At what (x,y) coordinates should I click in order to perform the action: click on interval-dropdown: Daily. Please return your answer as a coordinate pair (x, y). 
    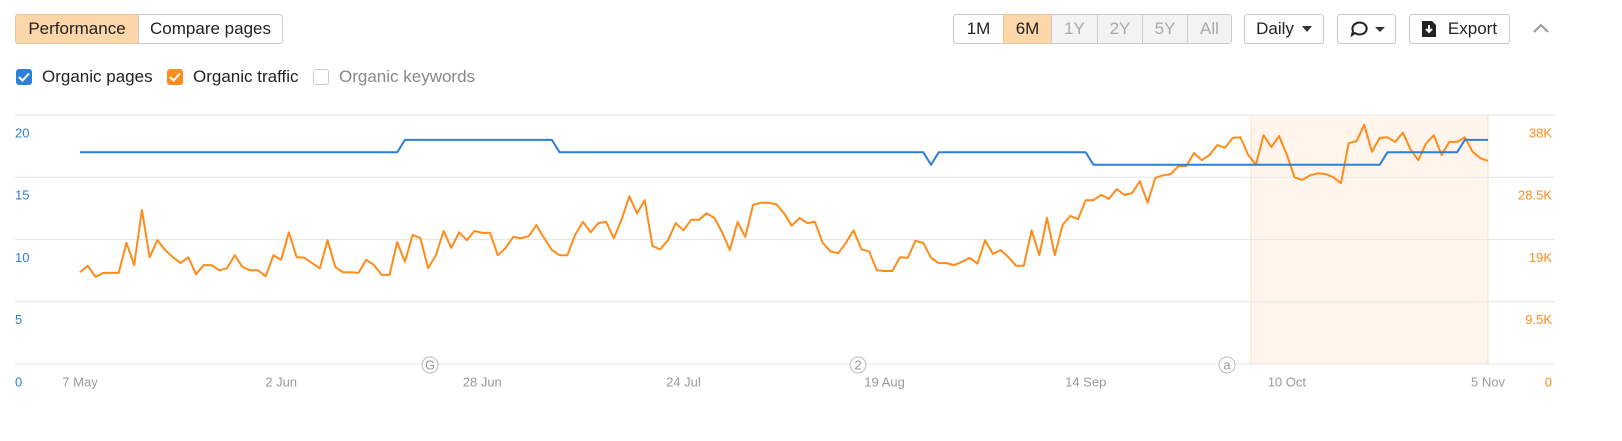
    Looking at the image, I should click on (1284, 29).